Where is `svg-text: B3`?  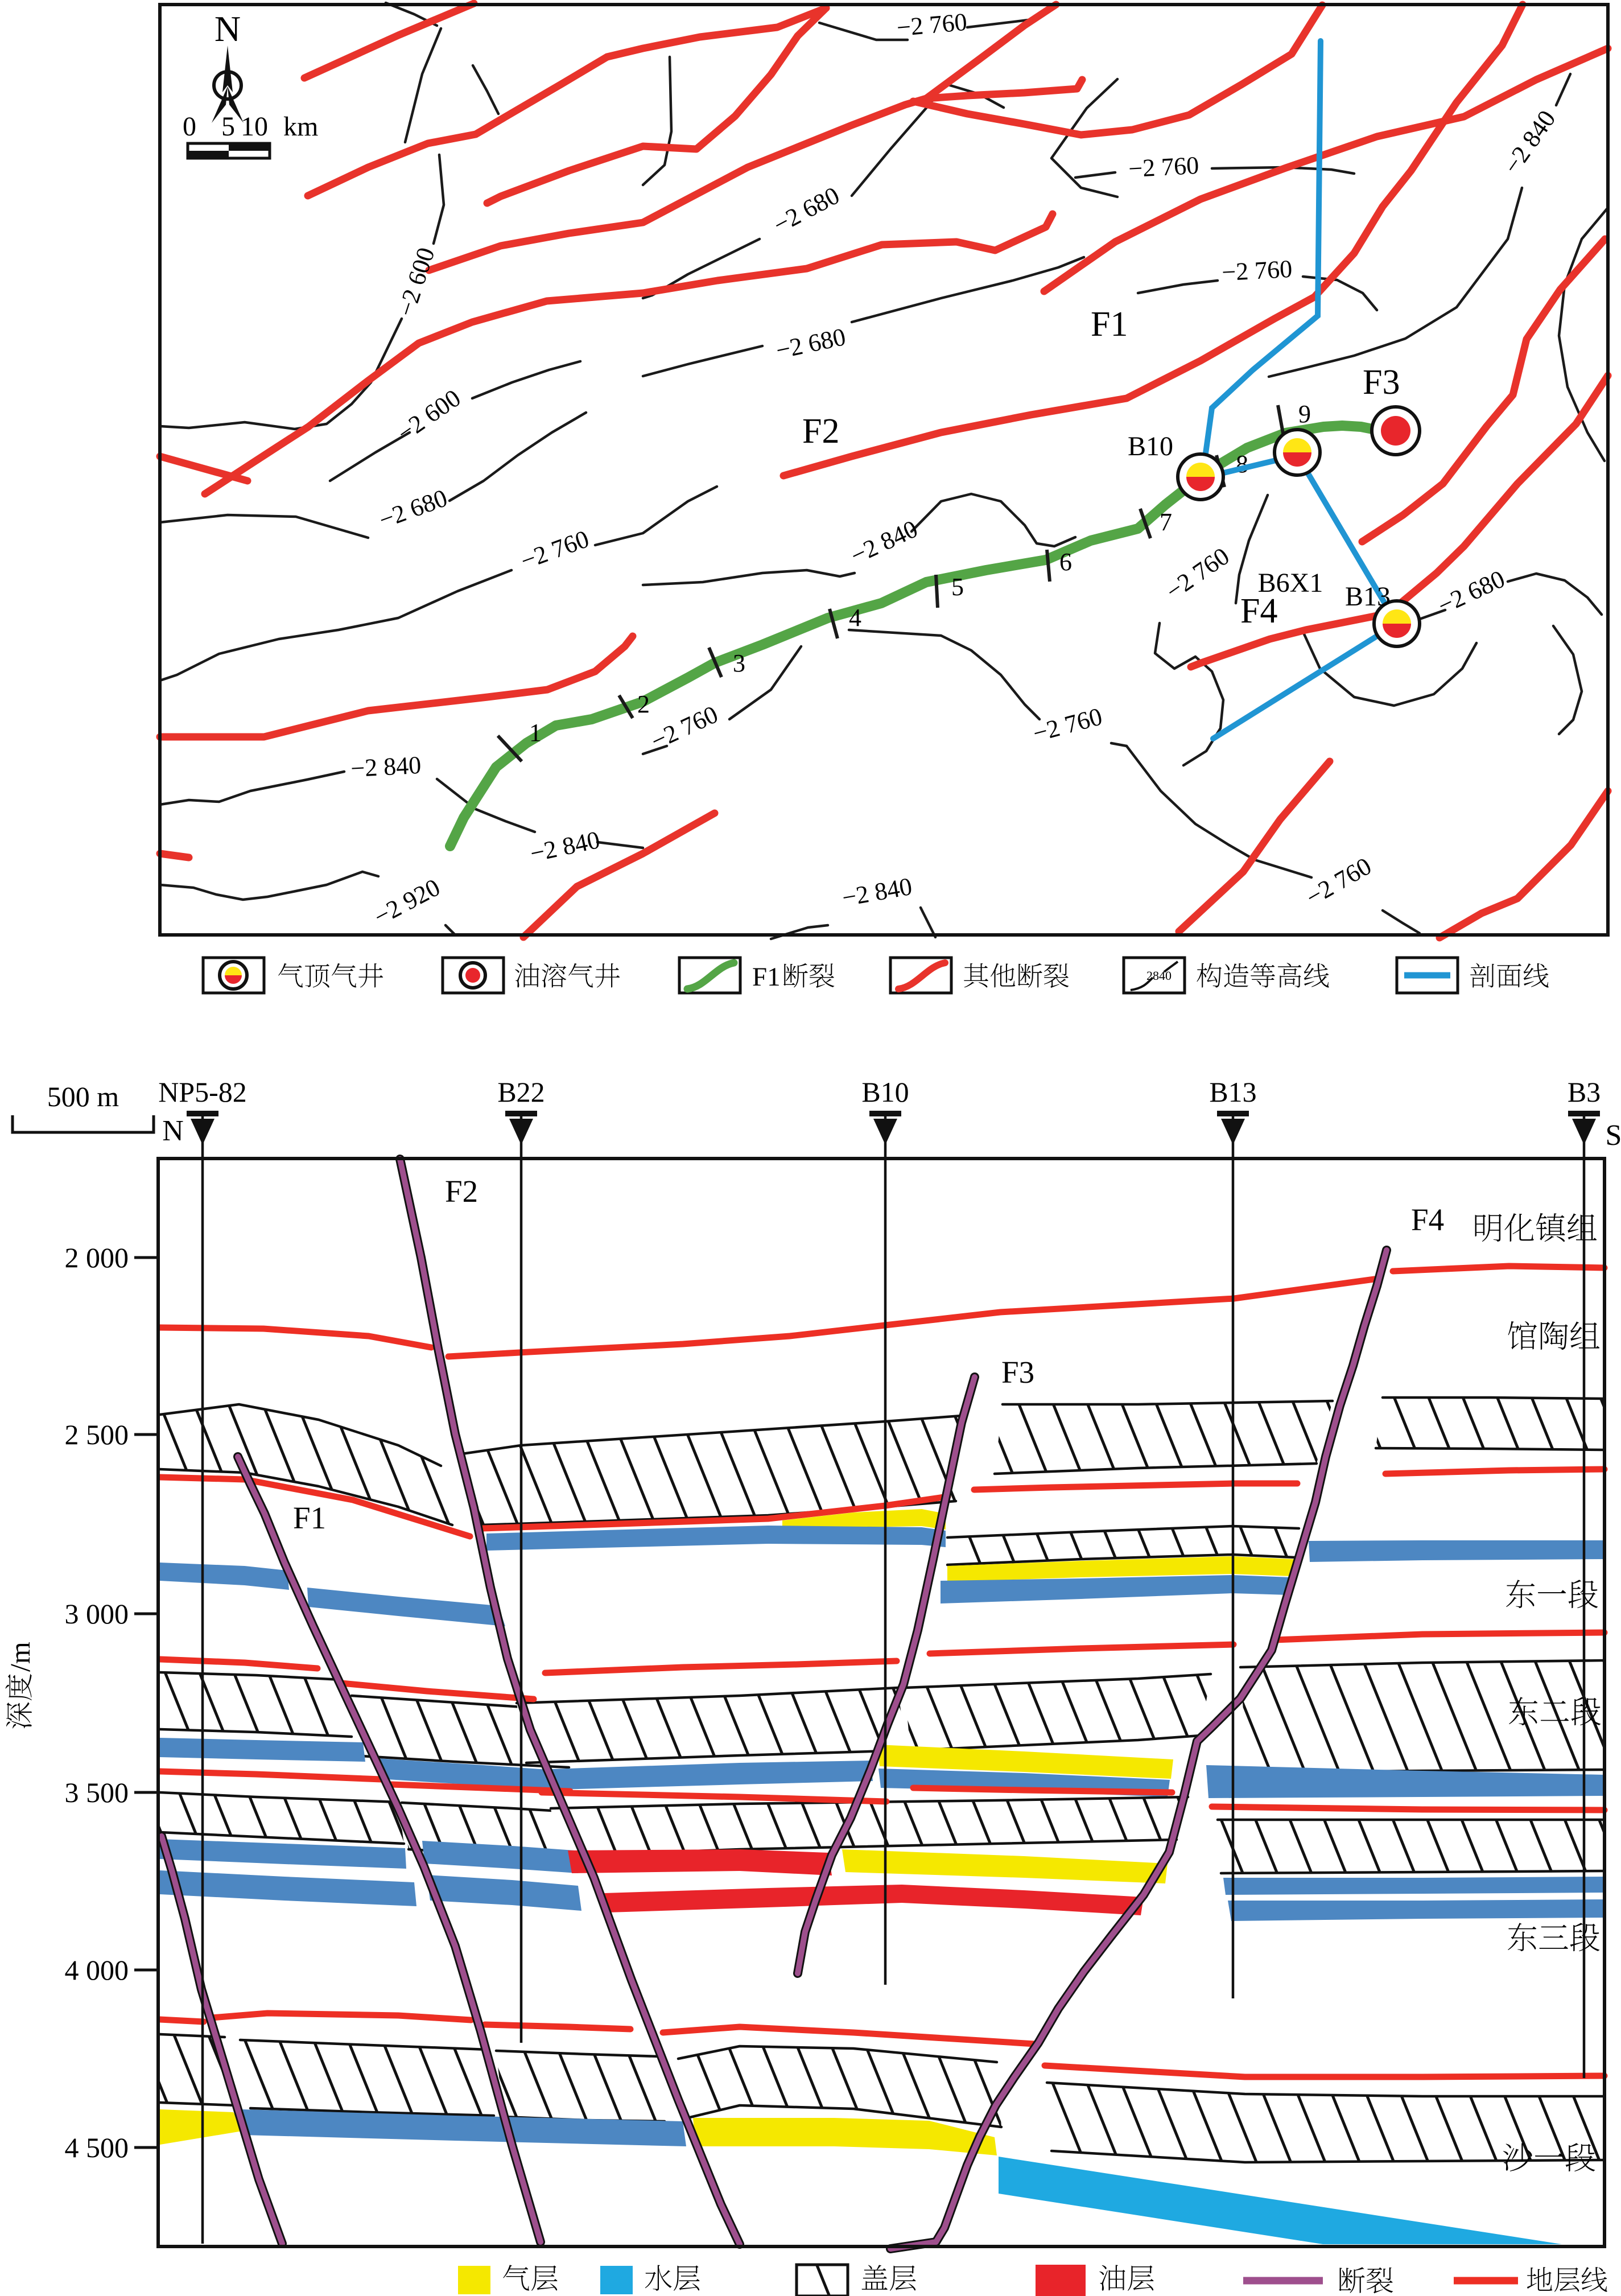 svg-text: B3 is located at coordinates (1584, 1092).